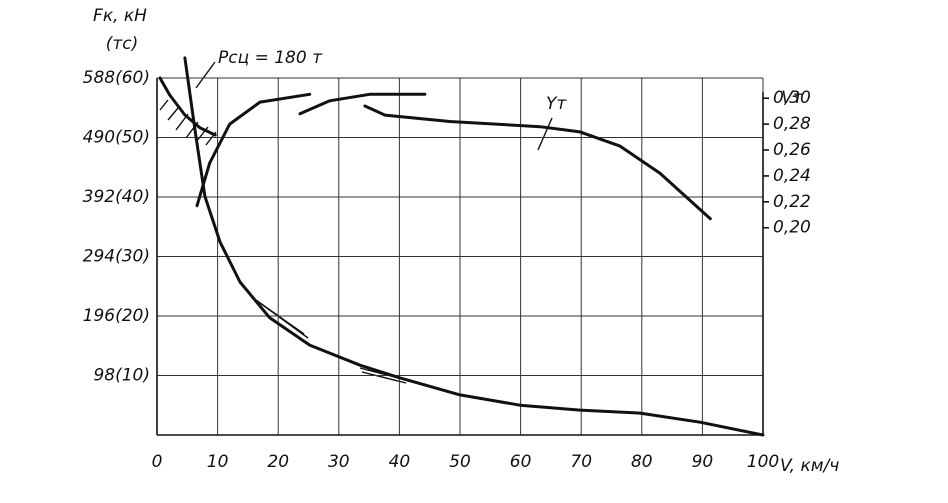 Image resolution: width=948 pixels, height=503 pixels. What do you see at coordinates (116, 78) in the screenshot?
I see `y-tick-label: 588(60)` at bounding box center [116, 78].